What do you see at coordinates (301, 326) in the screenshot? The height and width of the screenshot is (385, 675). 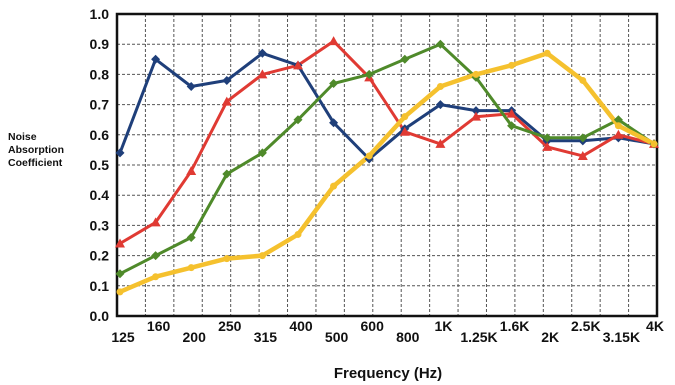 I see `x-tick-label: 400` at bounding box center [301, 326].